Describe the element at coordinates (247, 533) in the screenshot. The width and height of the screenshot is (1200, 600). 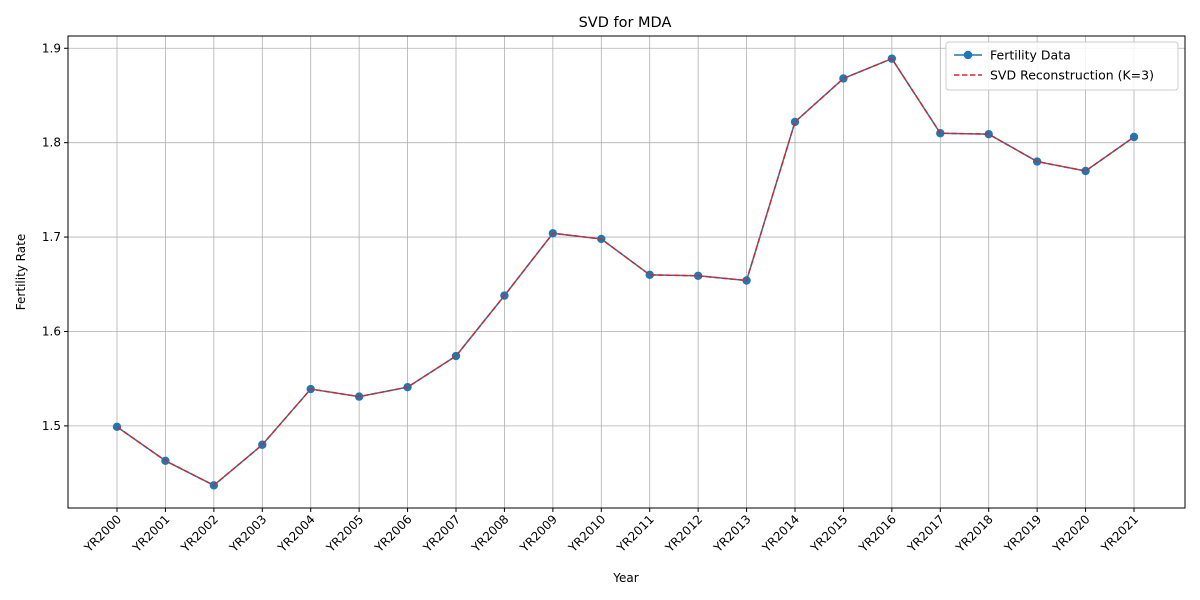
I see `x-tick-label: YR2003` at that location.